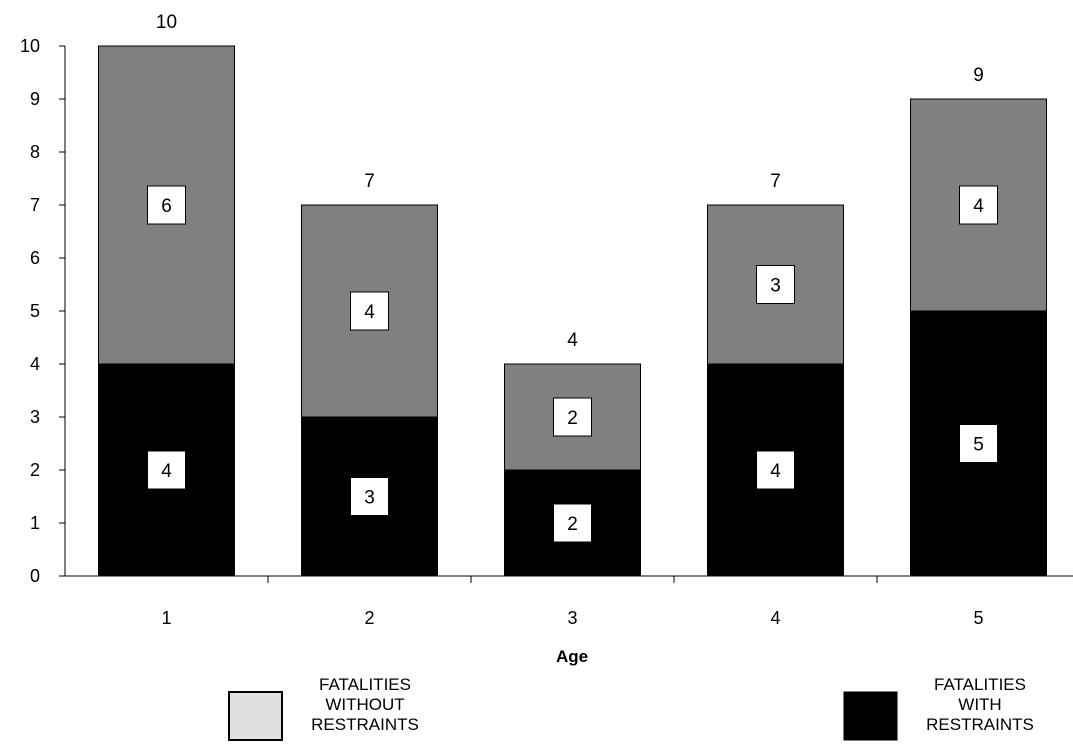 This screenshot has height=749, width=1073. I want to click on total-label: 4, so click(572, 340).